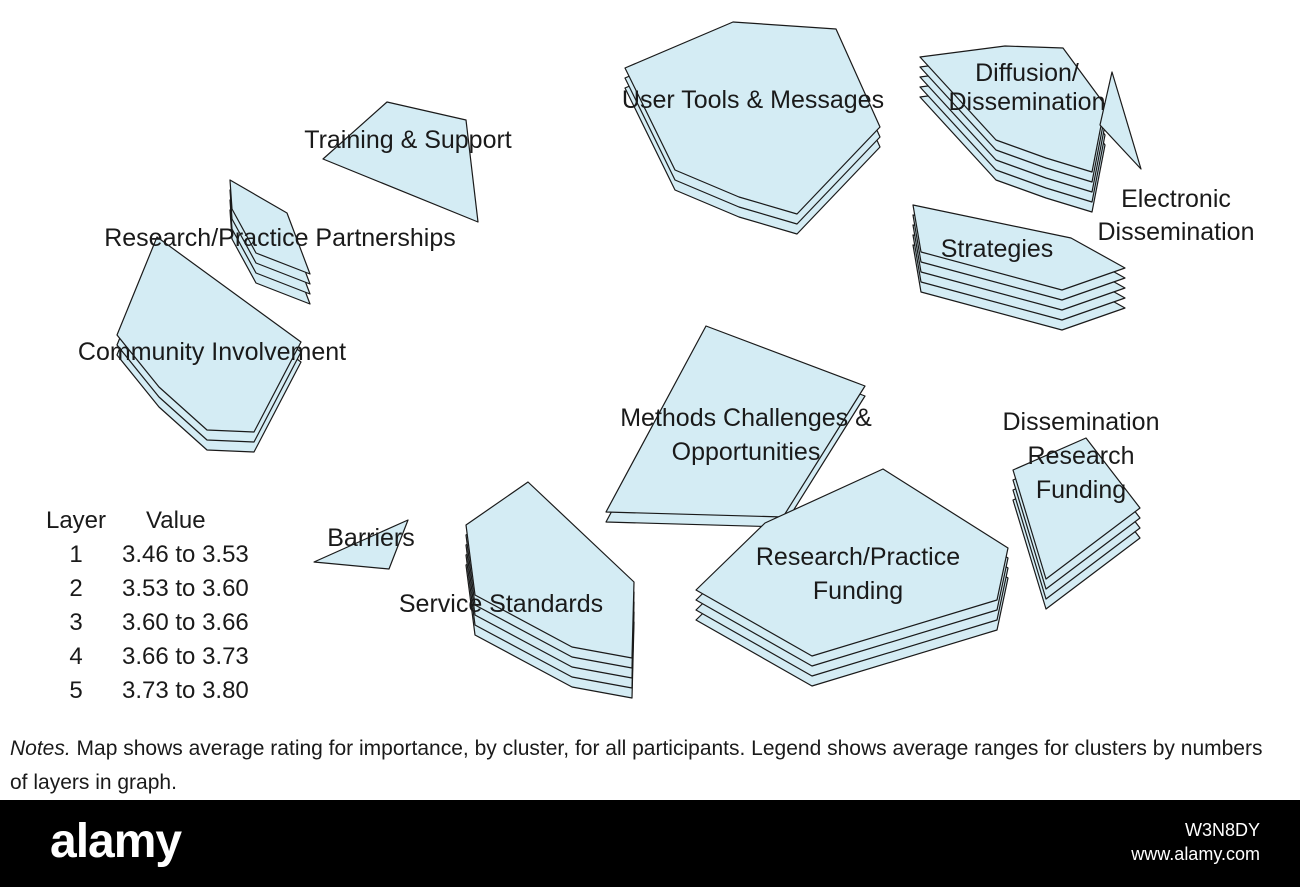 Image resolution: width=1300 pixels, height=887 pixels. I want to click on legend-row: 4 3.66 to 3.73, so click(139, 657).